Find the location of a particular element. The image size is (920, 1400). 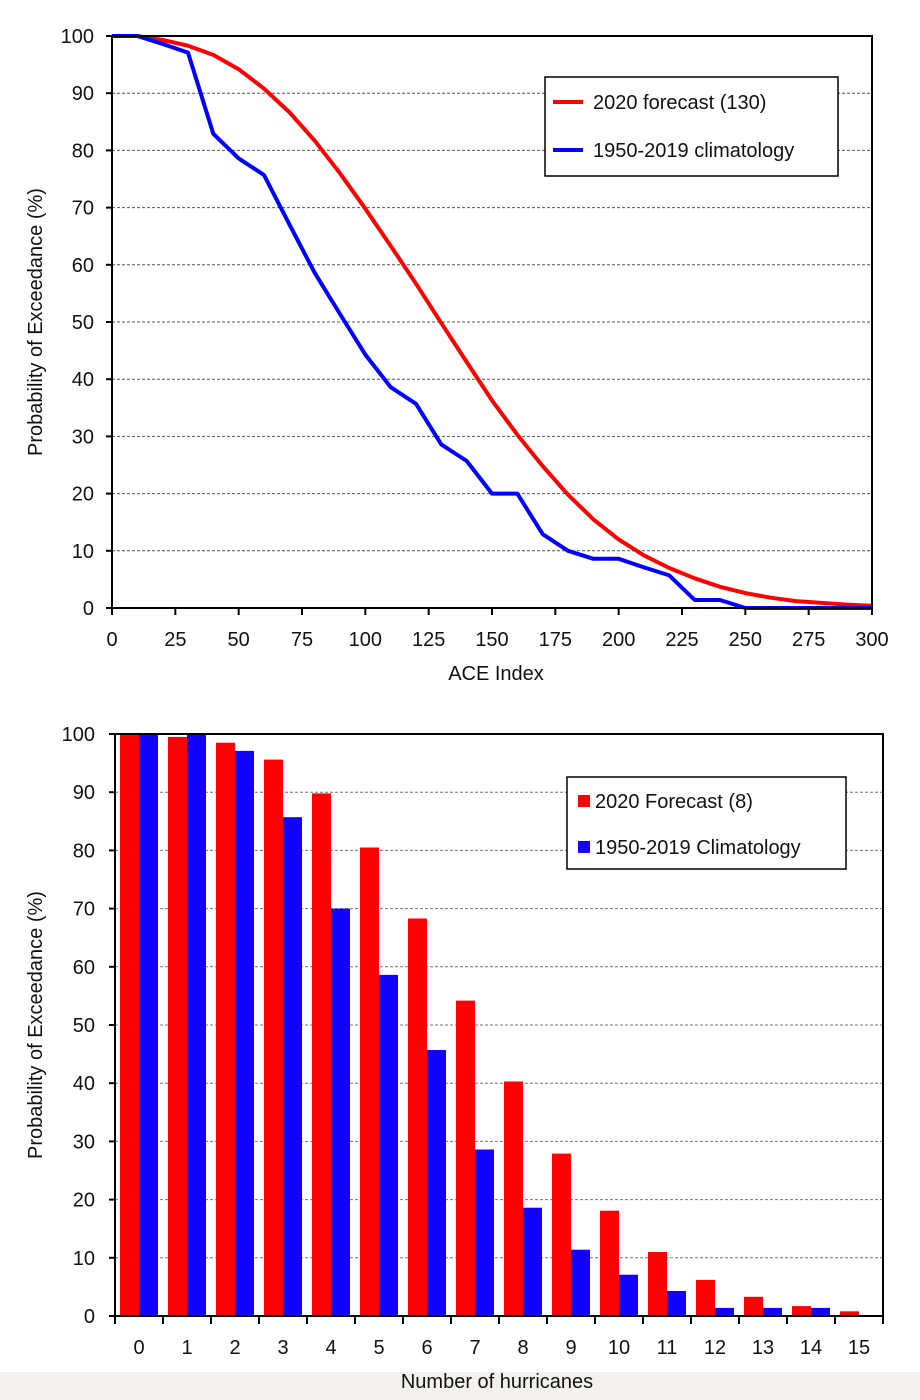

ace-x-axis-ticks: 0 25 50 75 100 125 150 175 200 225 250 275 300 is located at coordinates (497, 629).